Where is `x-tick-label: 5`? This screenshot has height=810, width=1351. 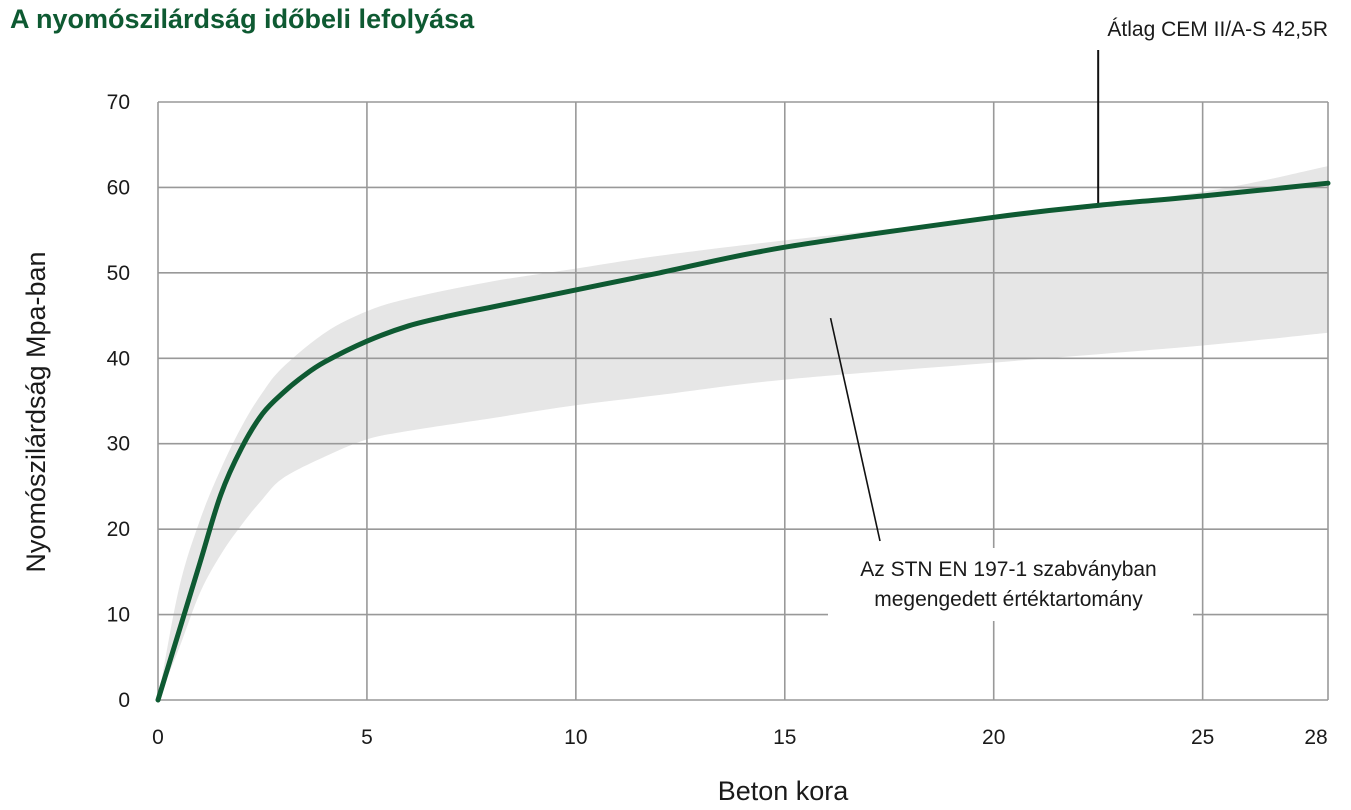 x-tick-label: 5 is located at coordinates (367, 737).